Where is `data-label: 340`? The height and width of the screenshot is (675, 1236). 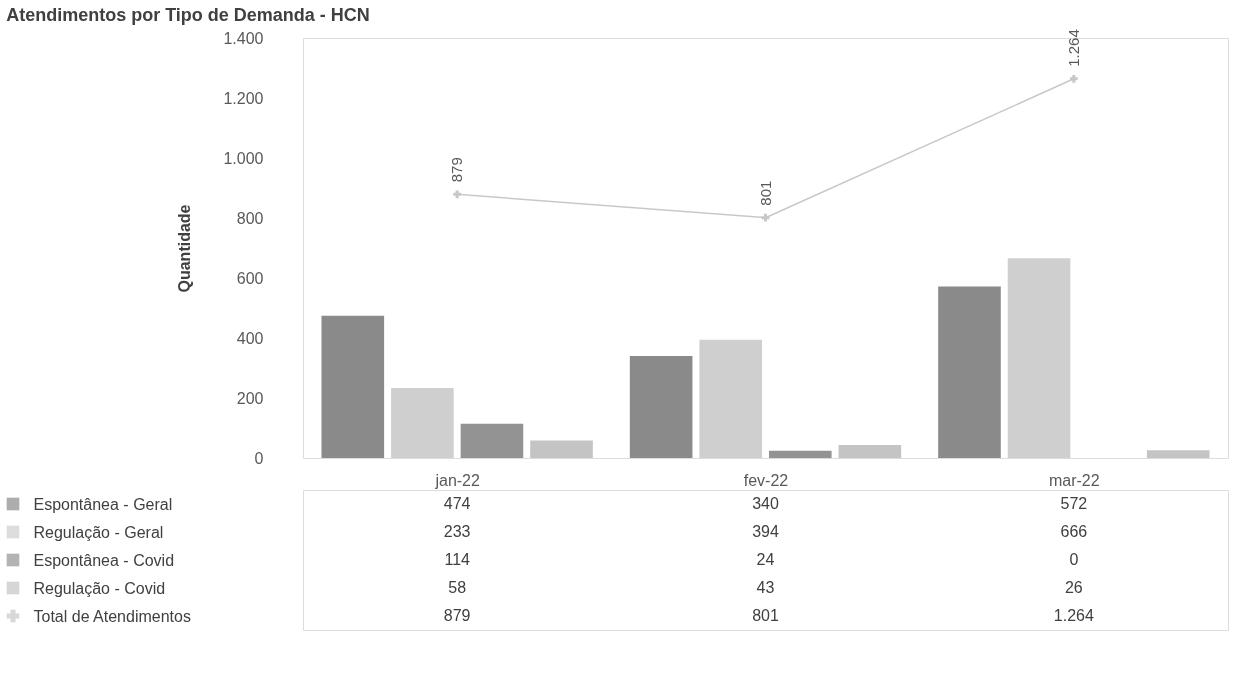 data-label: 340 is located at coordinates (765, 503).